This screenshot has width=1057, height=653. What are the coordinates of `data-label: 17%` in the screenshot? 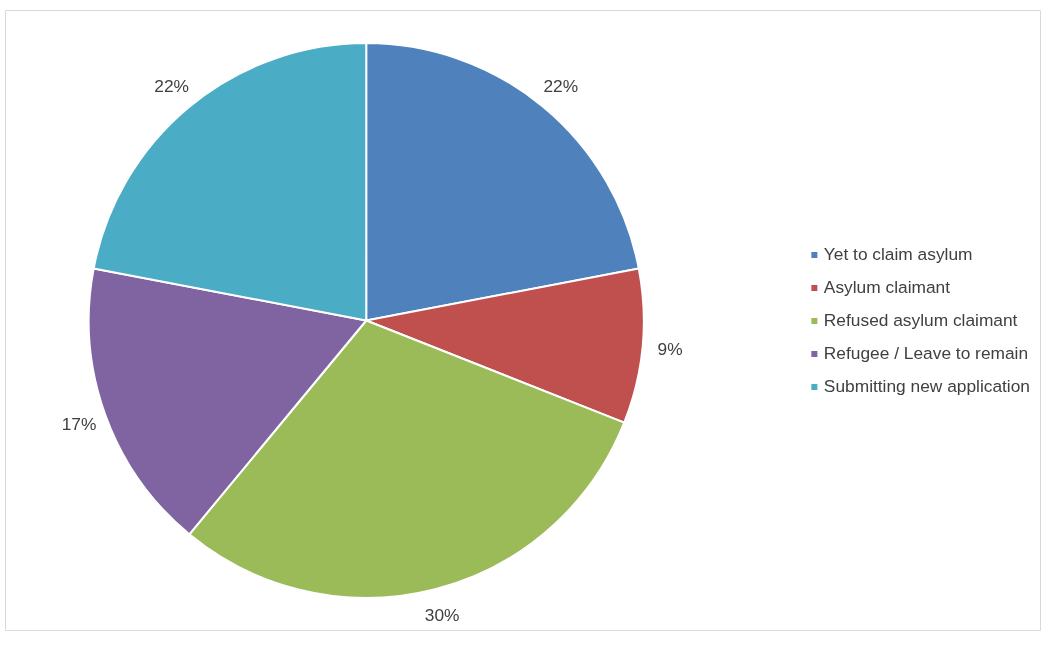 It's located at (79, 423).